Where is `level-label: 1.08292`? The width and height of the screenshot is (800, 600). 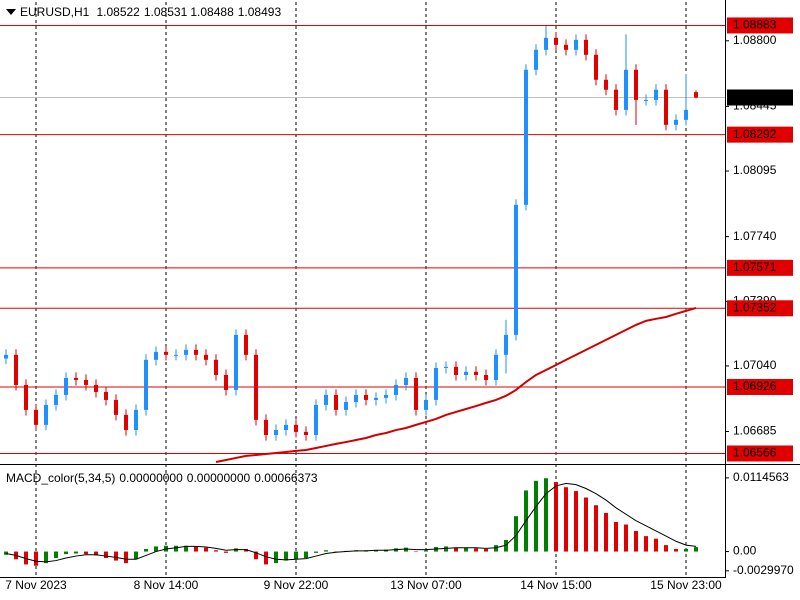
level-label: 1.08292 is located at coordinates (755, 134).